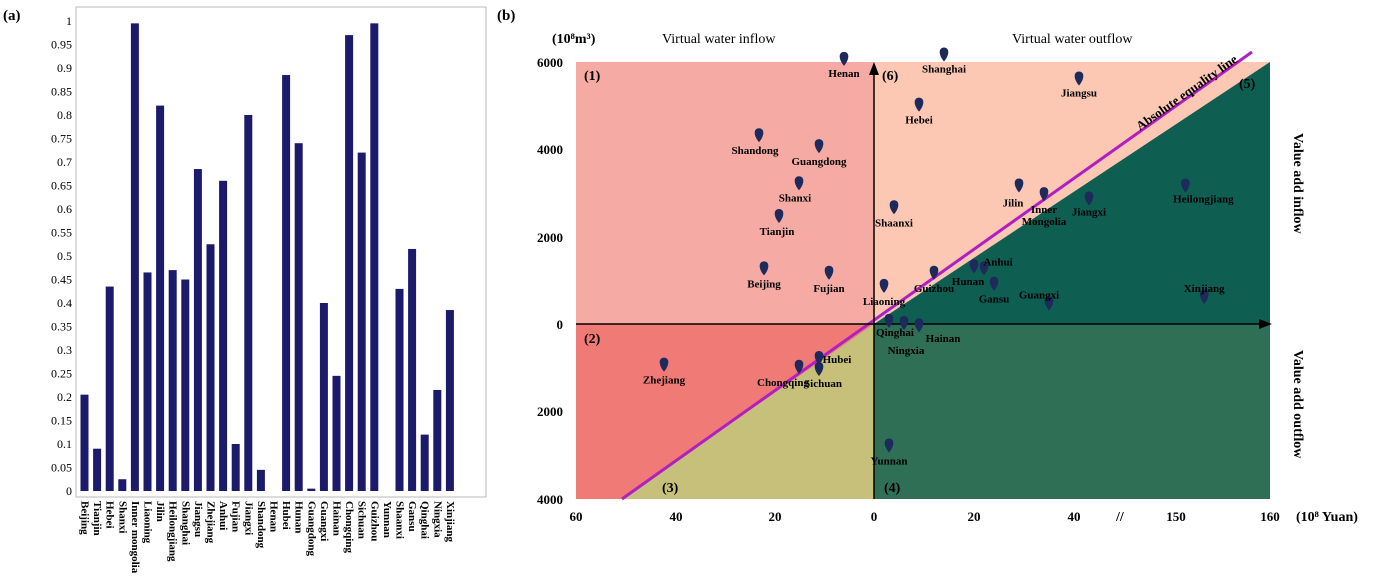 The image size is (1383, 584). What do you see at coordinates (664, 381) in the screenshot?
I see `data-point-label: Zhejiang` at bounding box center [664, 381].